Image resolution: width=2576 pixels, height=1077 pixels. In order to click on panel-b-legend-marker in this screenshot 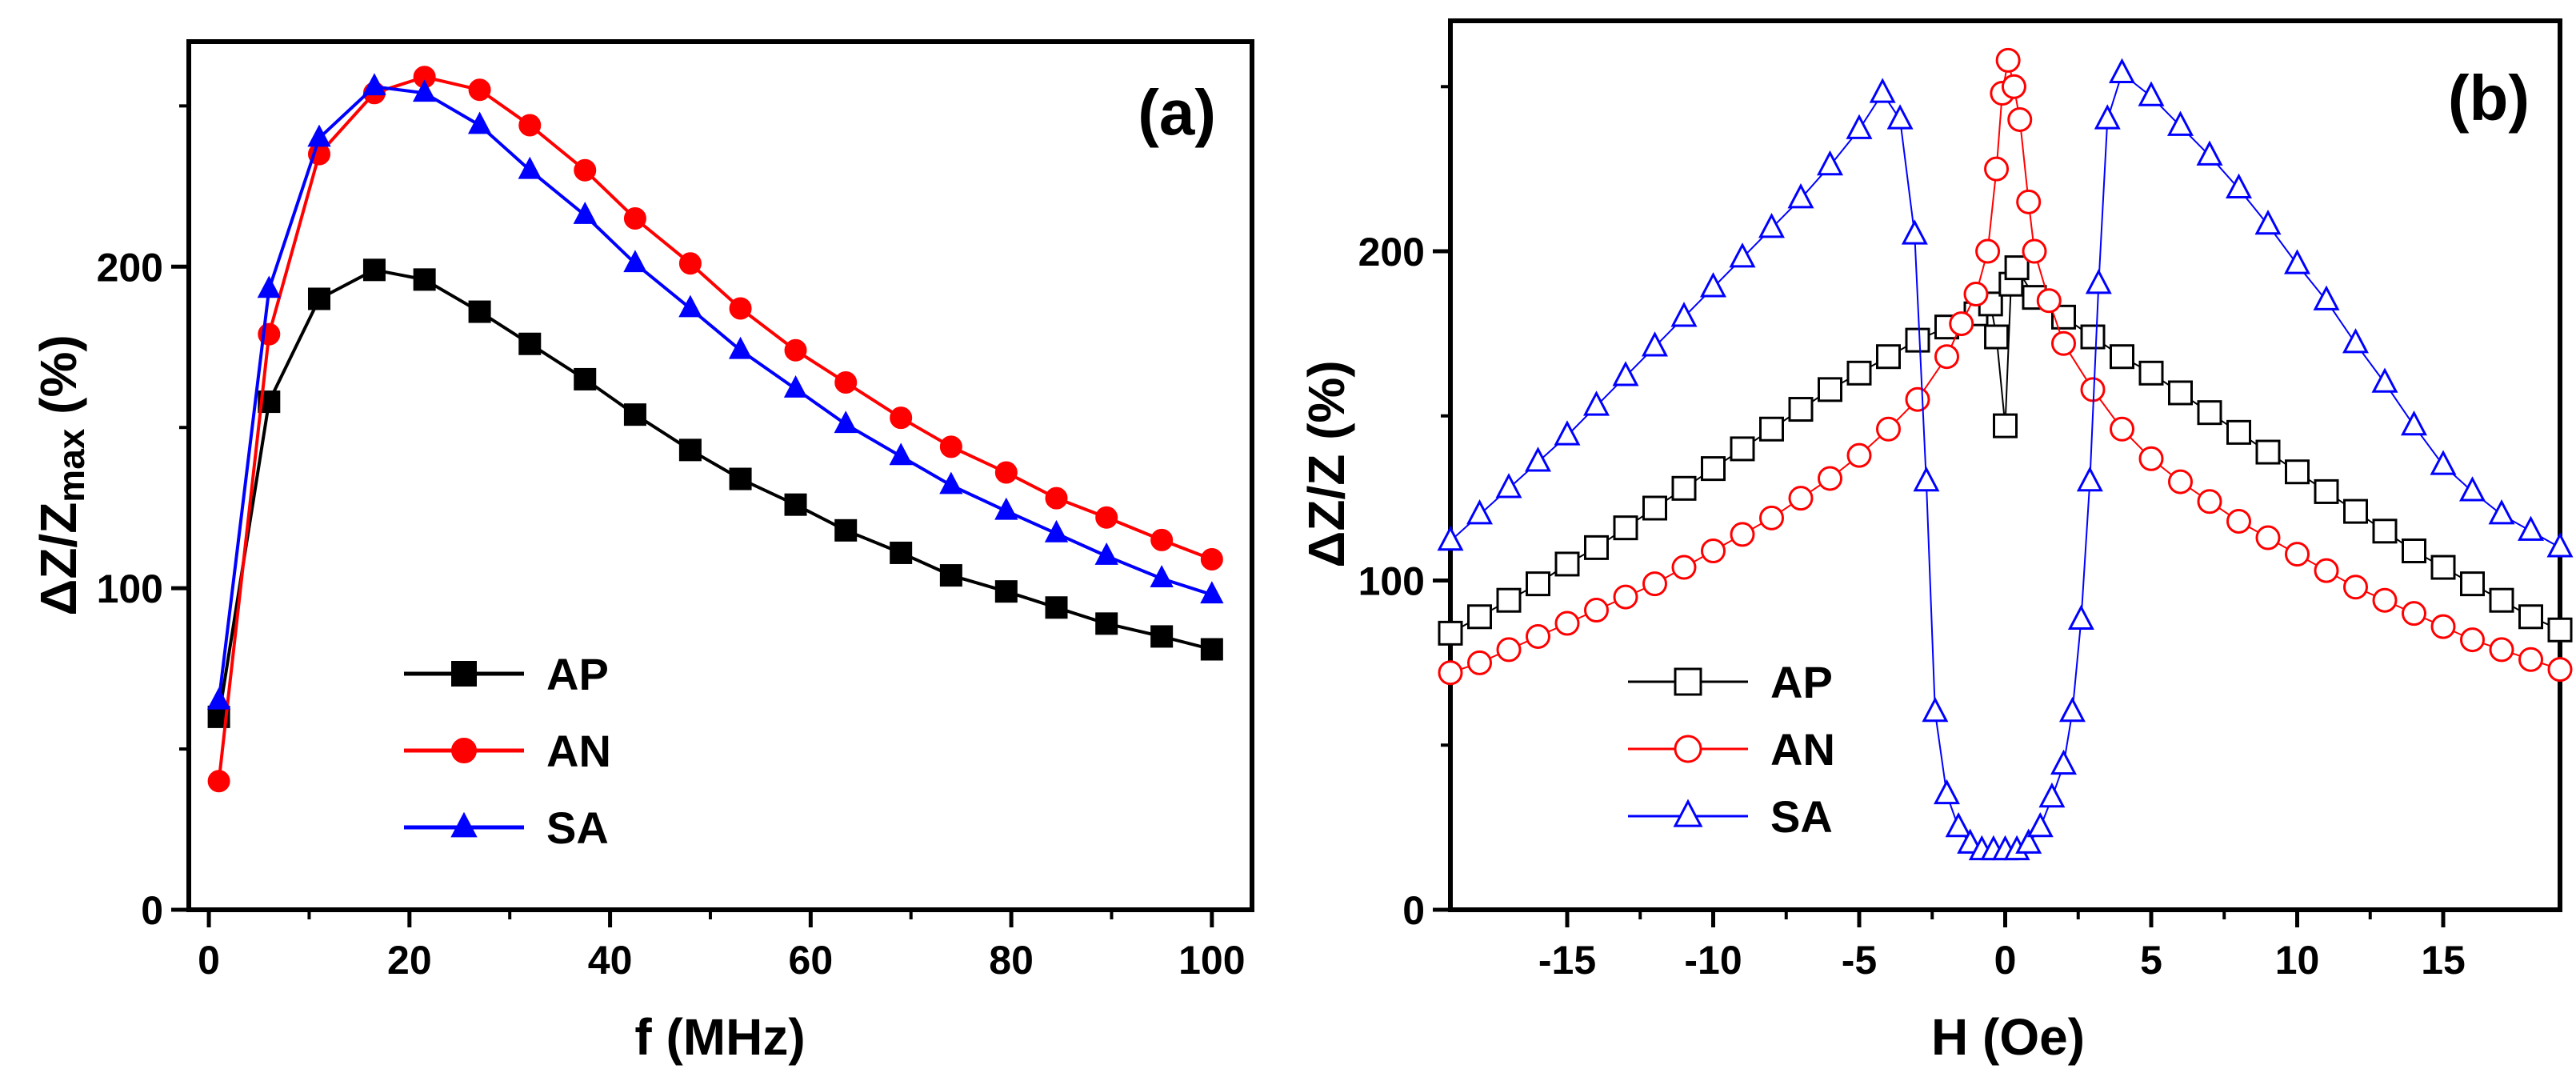, I will do `click(1688, 682)`.